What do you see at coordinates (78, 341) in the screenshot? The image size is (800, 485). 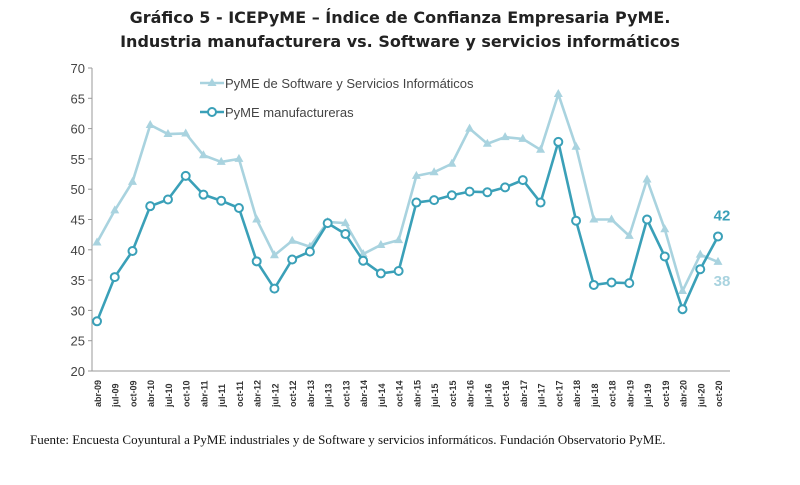 I see `y-tick-label: 25` at bounding box center [78, 341].